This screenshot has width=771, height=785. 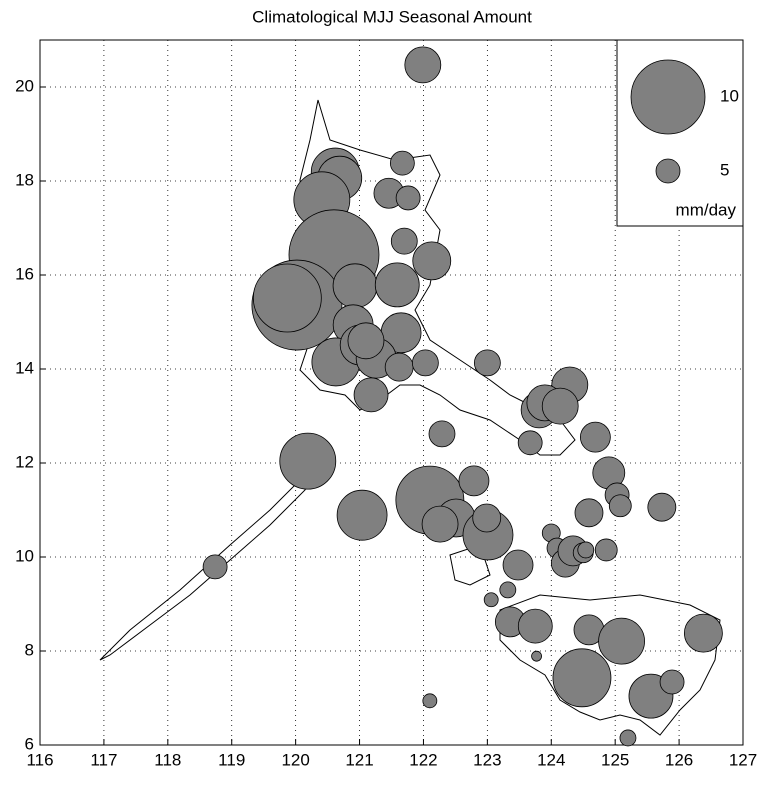 What do you see at coordinates (103, 759) in the screenshot?
I see `x-tick-label: 117` at bounding box center [103, 759].